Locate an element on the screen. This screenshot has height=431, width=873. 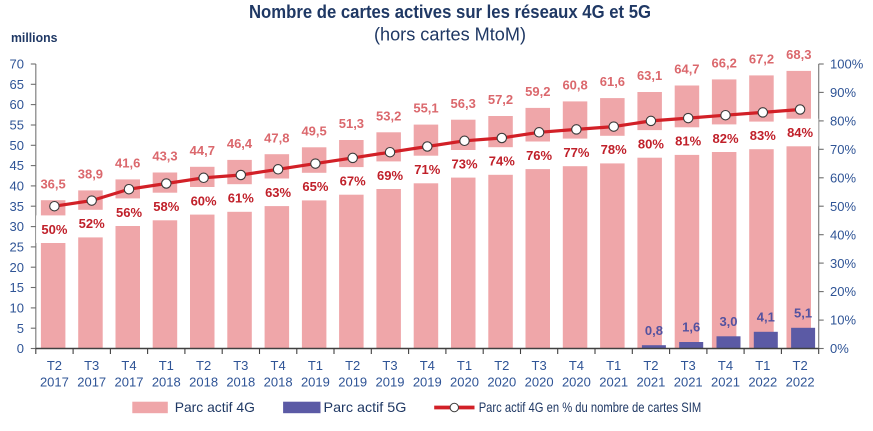
svg-text: 40% is located at coordinates (843, 234).